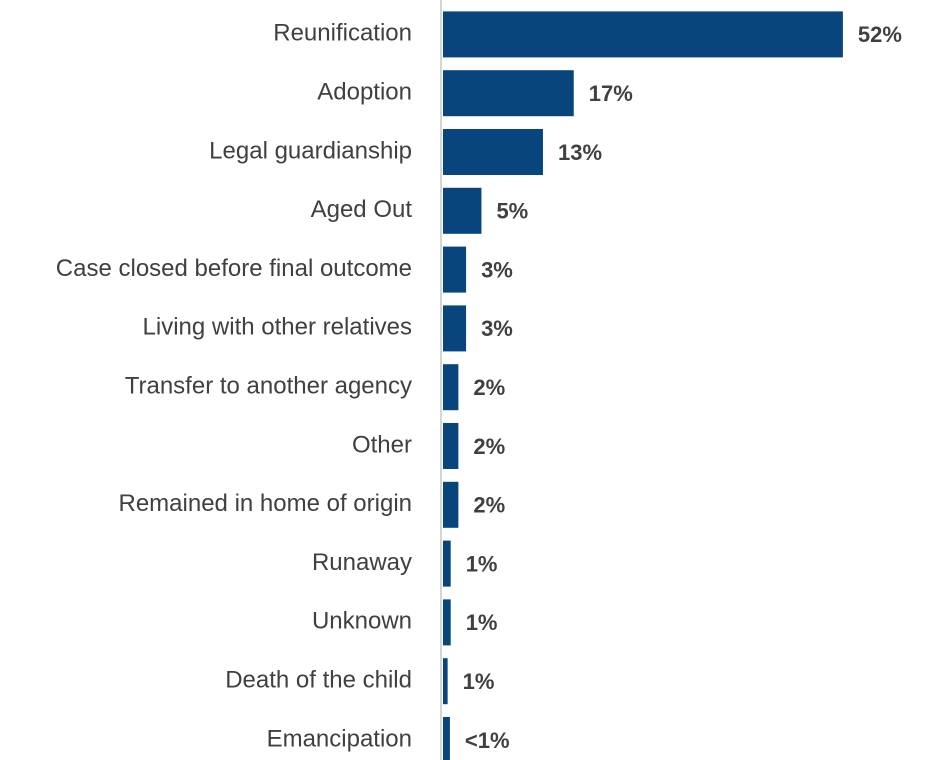 This screenshot has height=760, width=930. What do you see at coordinates (580, 152) in the screenshot?
I see `value-label: 13%` at bounding box center [580, 152].